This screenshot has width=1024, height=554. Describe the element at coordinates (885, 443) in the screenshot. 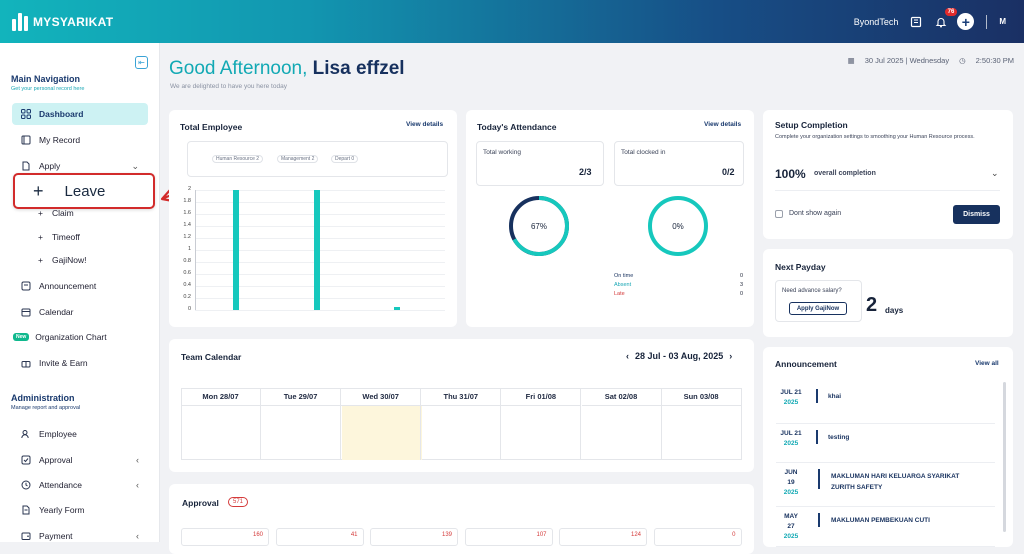

I see `announcement-item: JUL 21 2025 testing` at that location.